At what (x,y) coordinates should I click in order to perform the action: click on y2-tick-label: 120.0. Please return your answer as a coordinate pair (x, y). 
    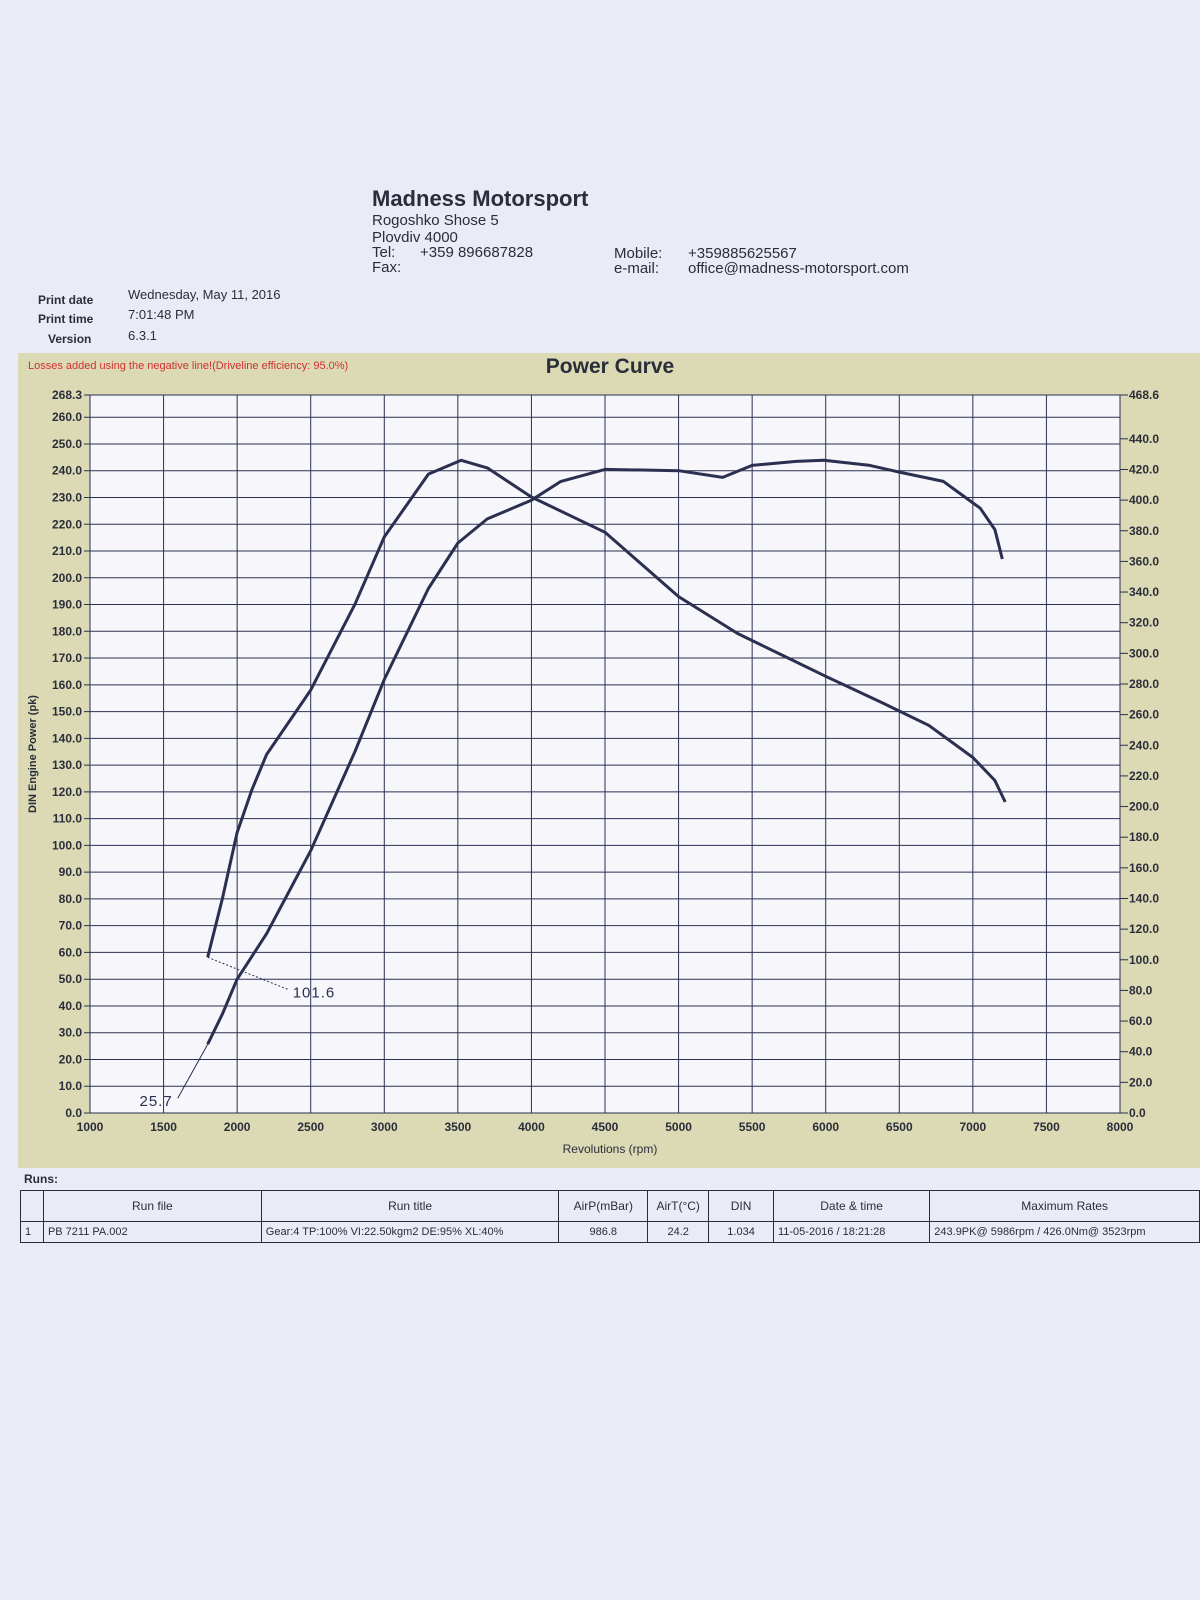
    Looking at the image, I should click on (1144, 929).